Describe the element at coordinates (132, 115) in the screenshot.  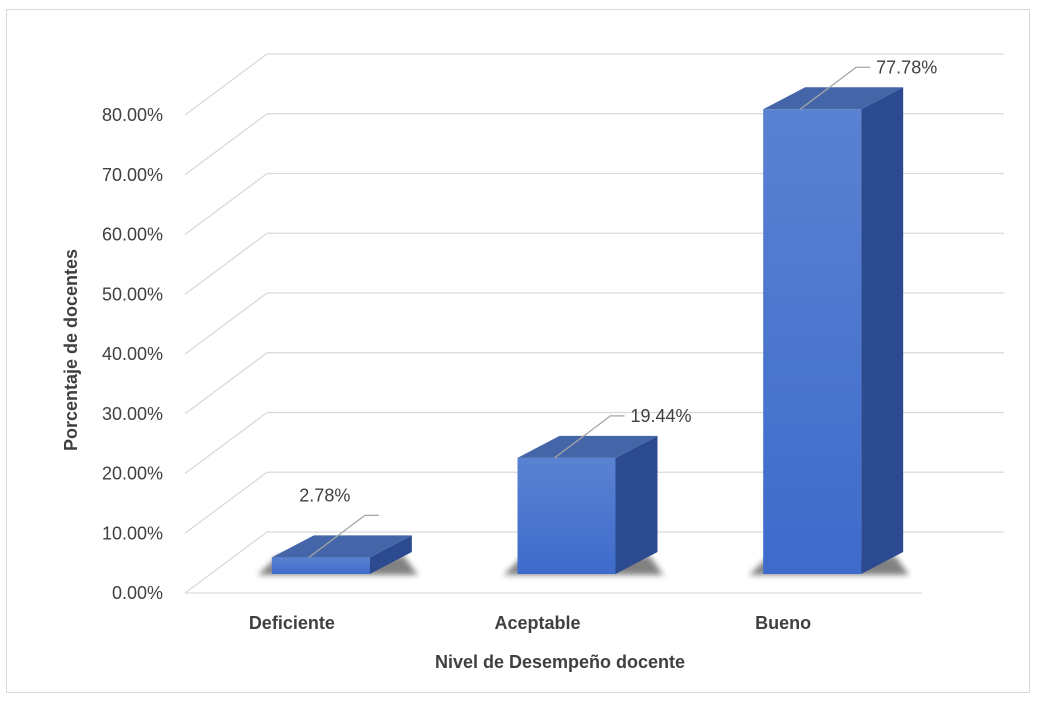
I see `y-tick-label: 80.00%` at that location.